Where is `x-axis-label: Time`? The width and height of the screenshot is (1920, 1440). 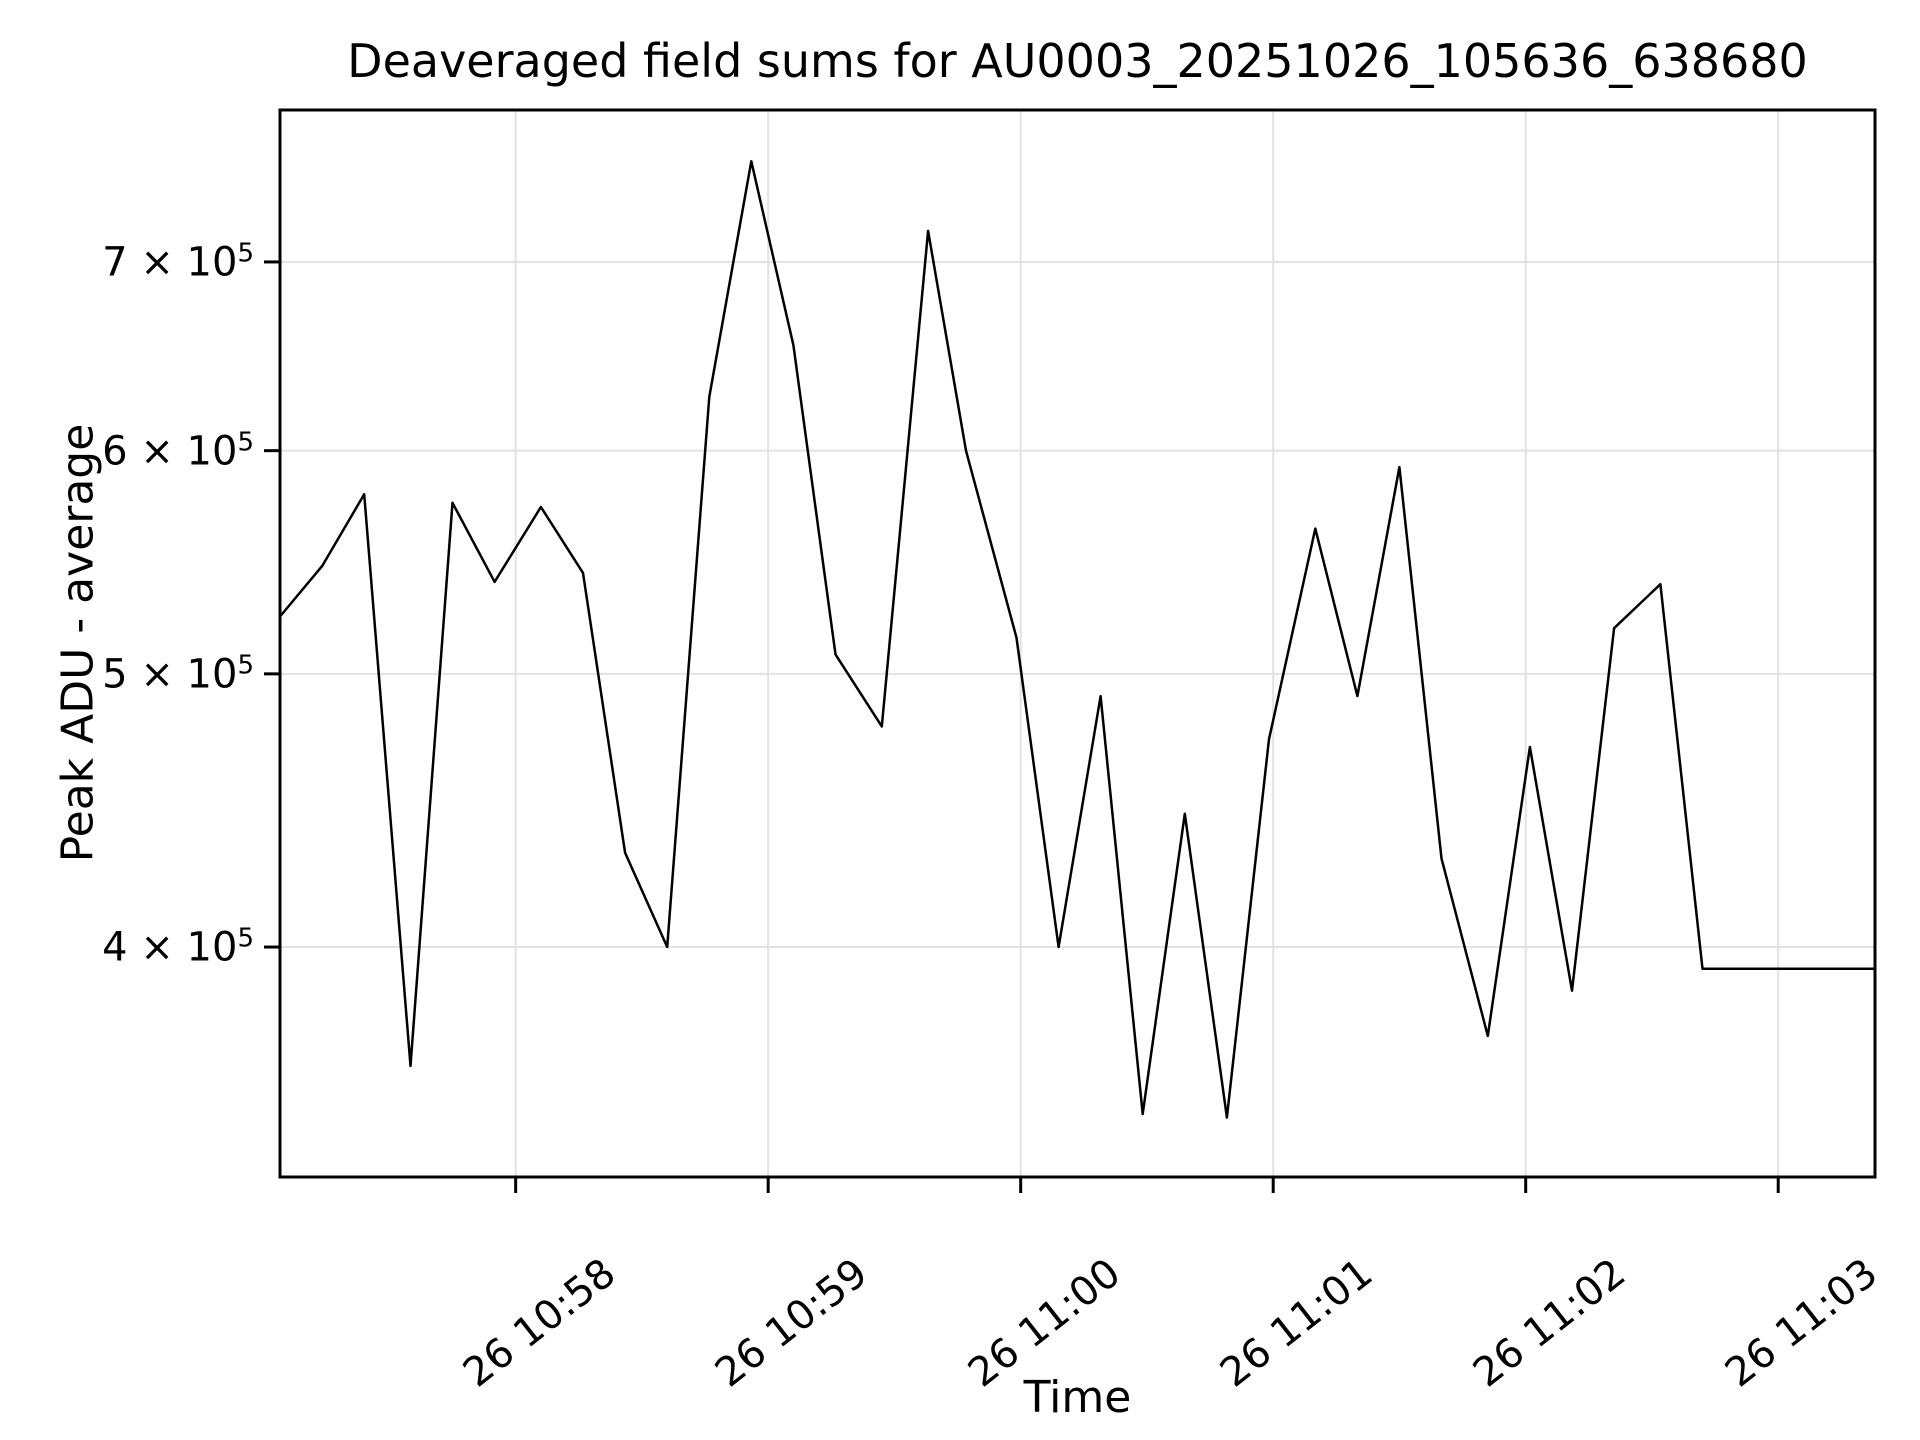 x-axis-label: Time is located at coordinates (1077, 1397).